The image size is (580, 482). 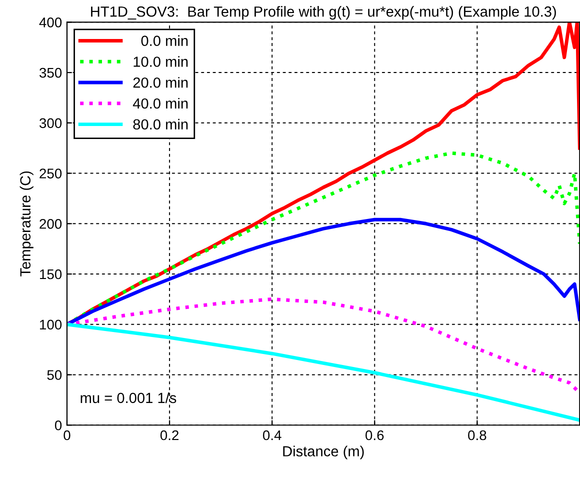 What do you see at coordinates (51, 274) in the screenshot?
I see `y-tick-label: 150` at bounding box center [51, 274].